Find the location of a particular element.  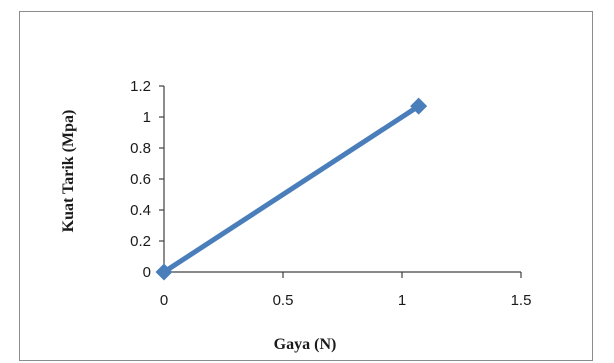

x-tick-label: 1.5 is located at coordinates (521, 300).